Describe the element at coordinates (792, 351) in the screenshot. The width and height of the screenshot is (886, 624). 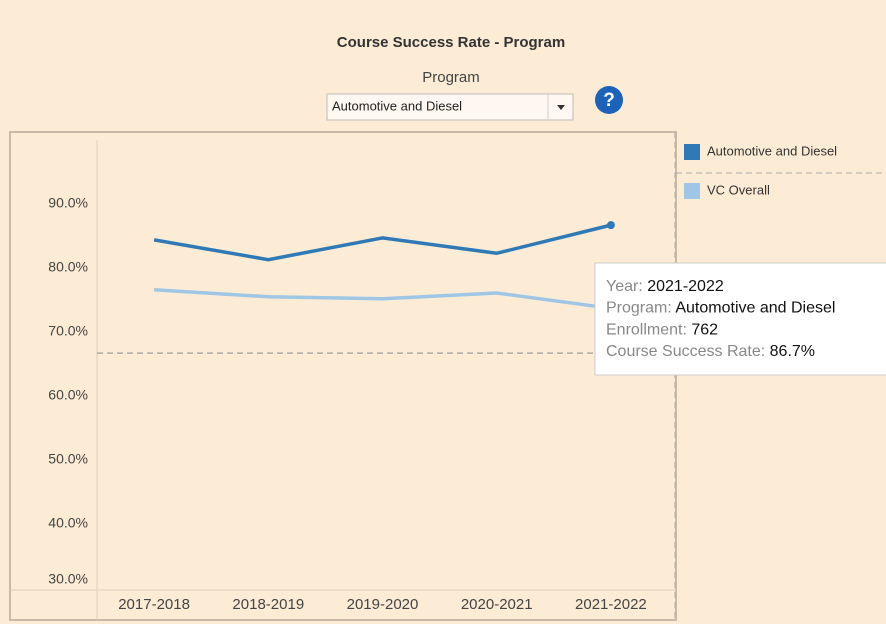
I see `tooltip-value: 86.7%` at that location.